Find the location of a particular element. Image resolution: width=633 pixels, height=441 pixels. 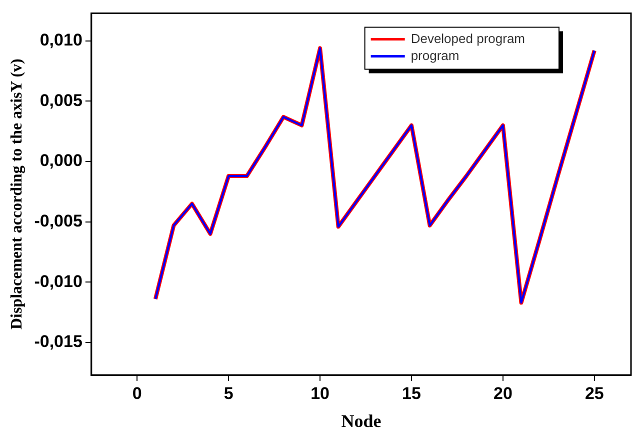

y-axis-title: Displacement according to the axisY (v) is located at coordinates (17, 194).